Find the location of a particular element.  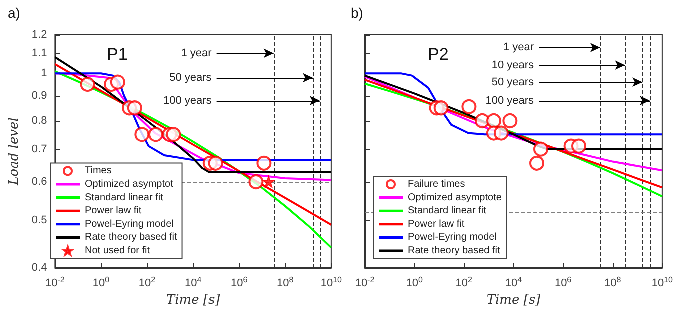

y-tick-label: 0.9 is located at coordinates (40, 96).